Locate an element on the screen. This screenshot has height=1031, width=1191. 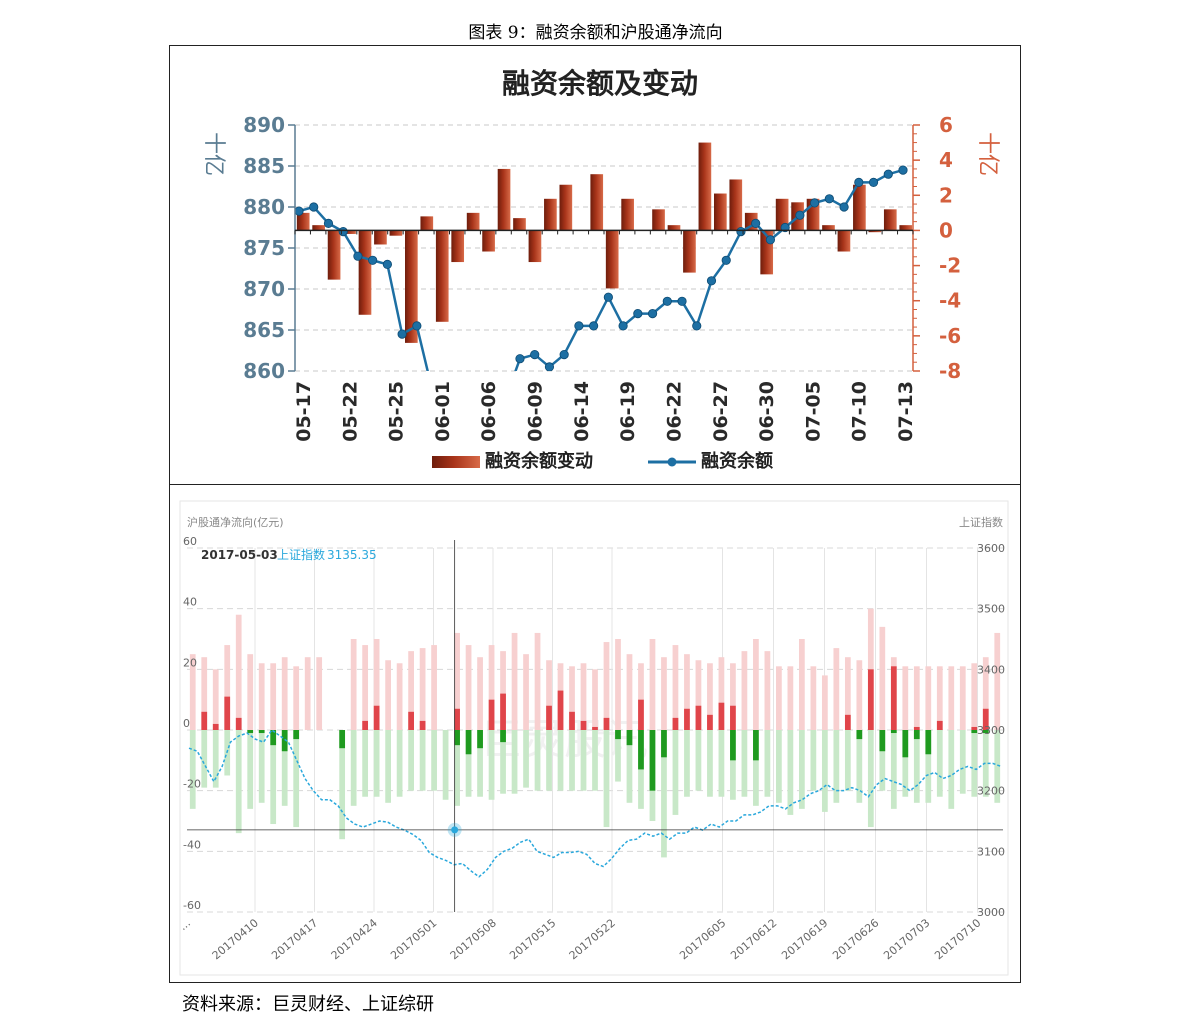
chart2-x-tick-label: 20170612 is located at coordinates (753, 939).